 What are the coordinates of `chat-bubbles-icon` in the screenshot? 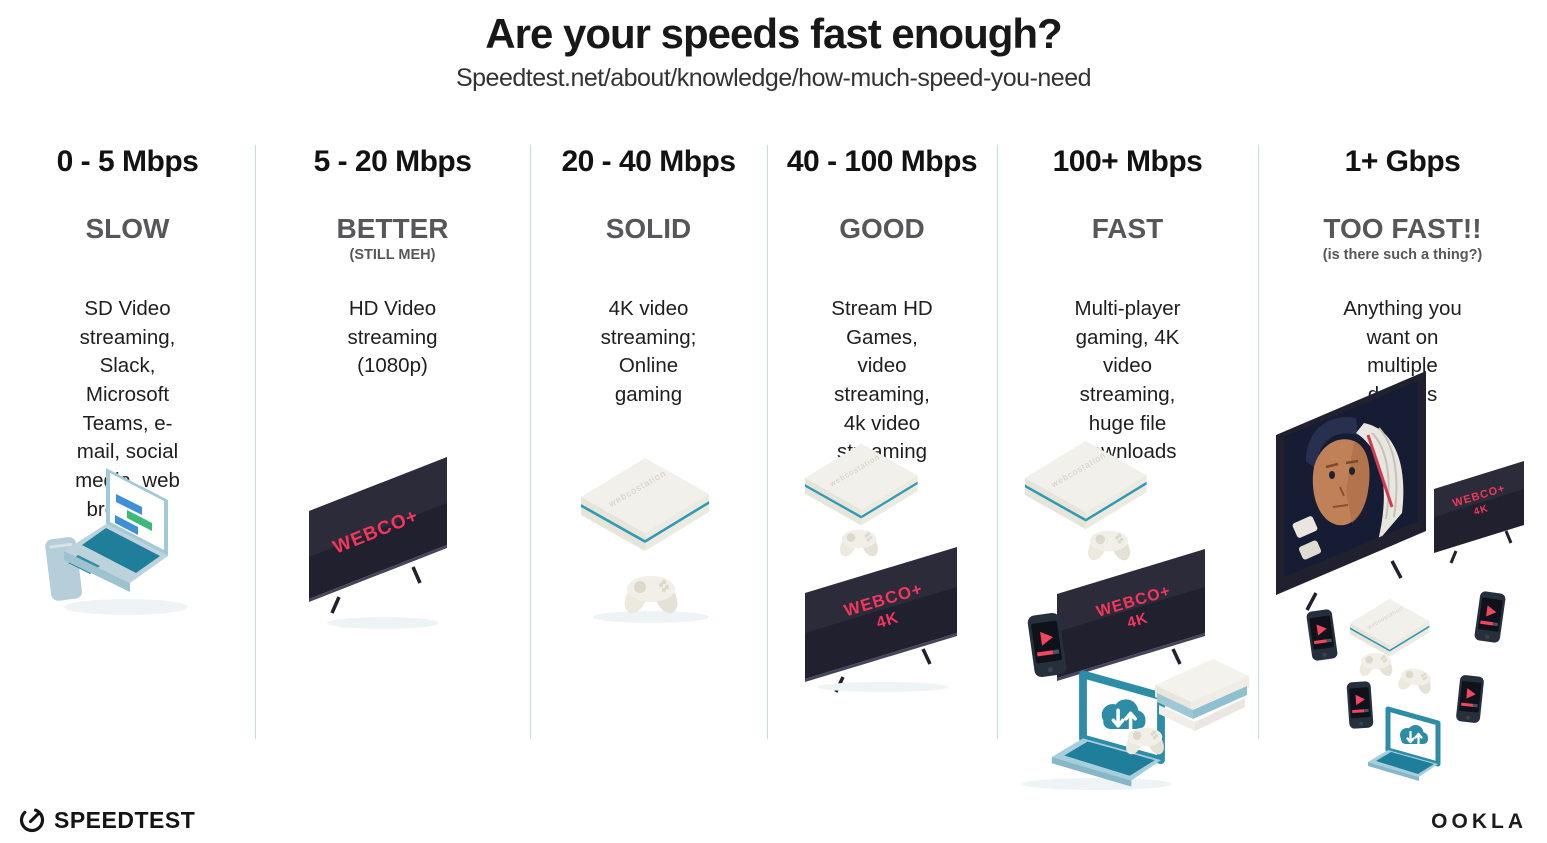 It's located at (133, 514).